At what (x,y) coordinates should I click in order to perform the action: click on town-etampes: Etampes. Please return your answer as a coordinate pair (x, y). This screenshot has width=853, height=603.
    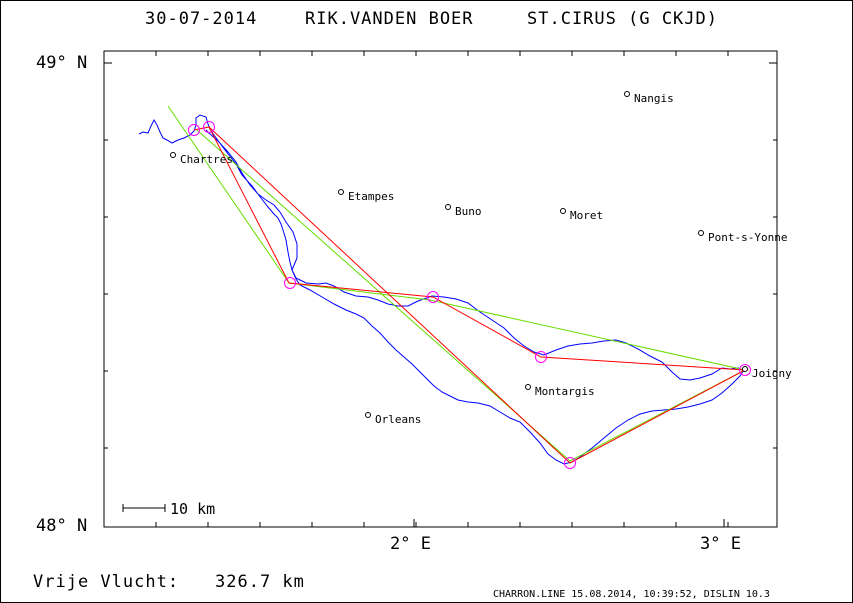
    Looking at the image, I should click on (366, 196).